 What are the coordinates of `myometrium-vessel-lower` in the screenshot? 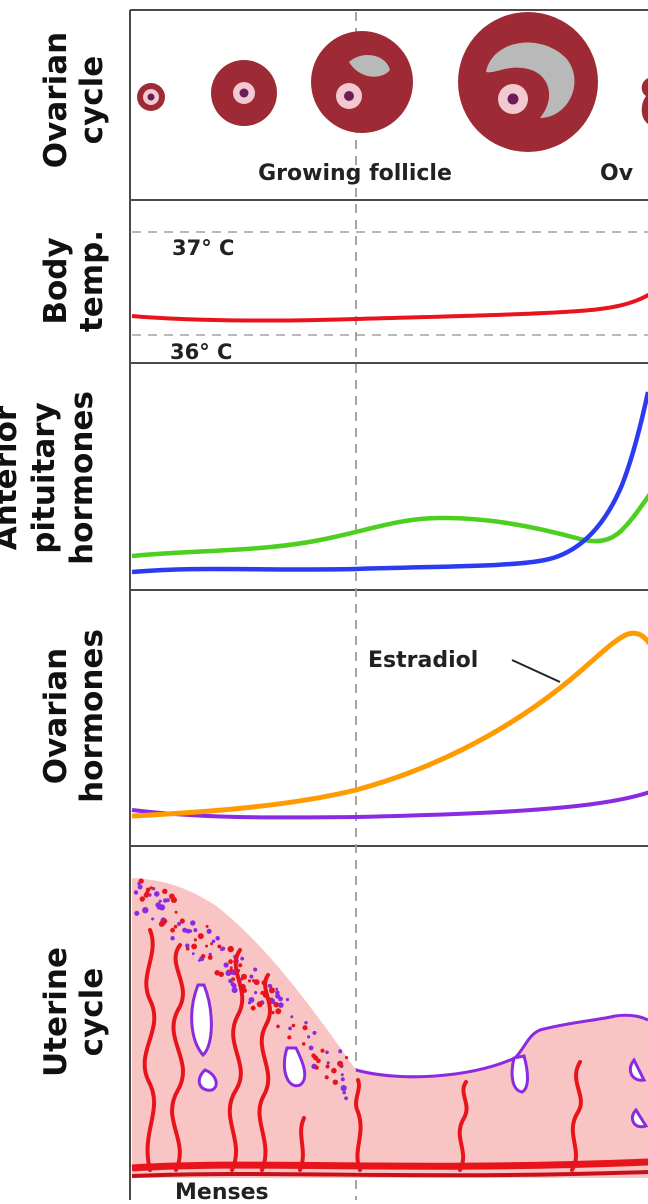 It's located at (389, 1174).